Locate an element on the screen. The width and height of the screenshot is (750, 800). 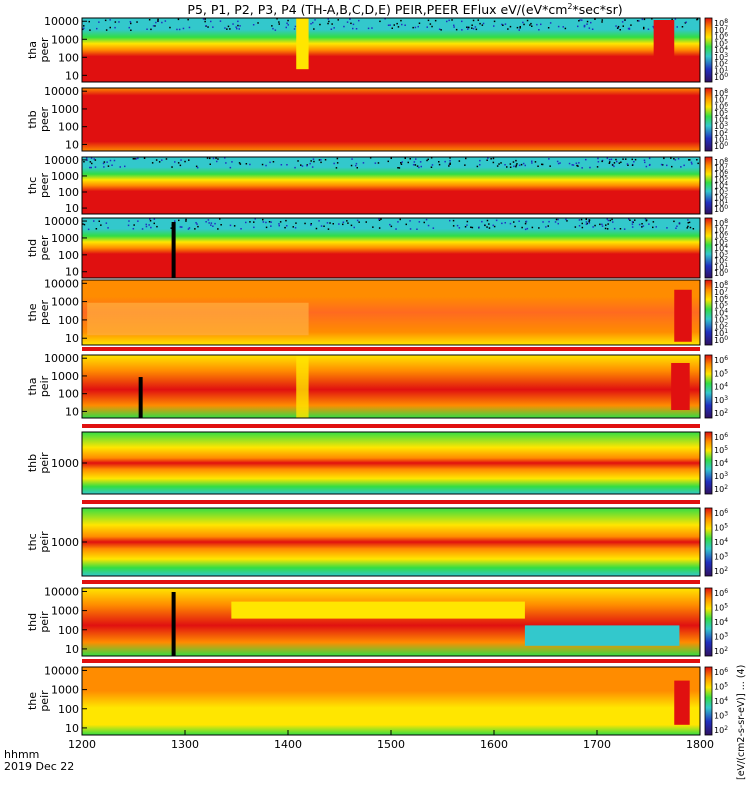
colorbar is located at coordinates (708, 50).